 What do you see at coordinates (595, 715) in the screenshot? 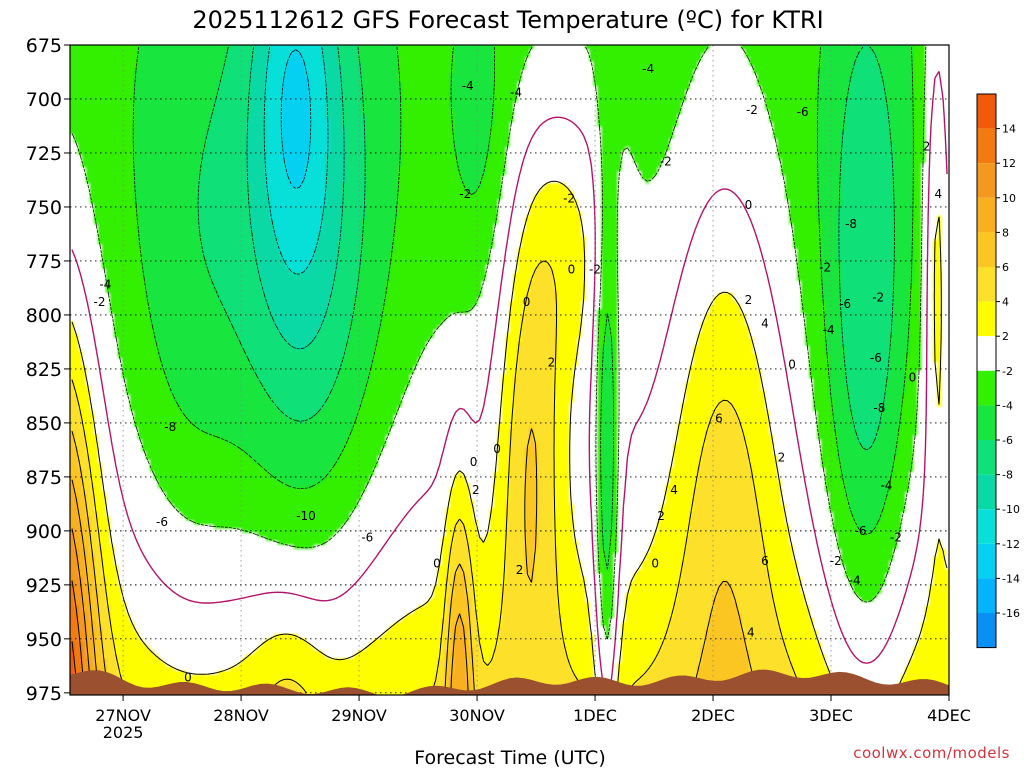
I see `x-tick-label: 1DEC` at bounding box center [595, 715].